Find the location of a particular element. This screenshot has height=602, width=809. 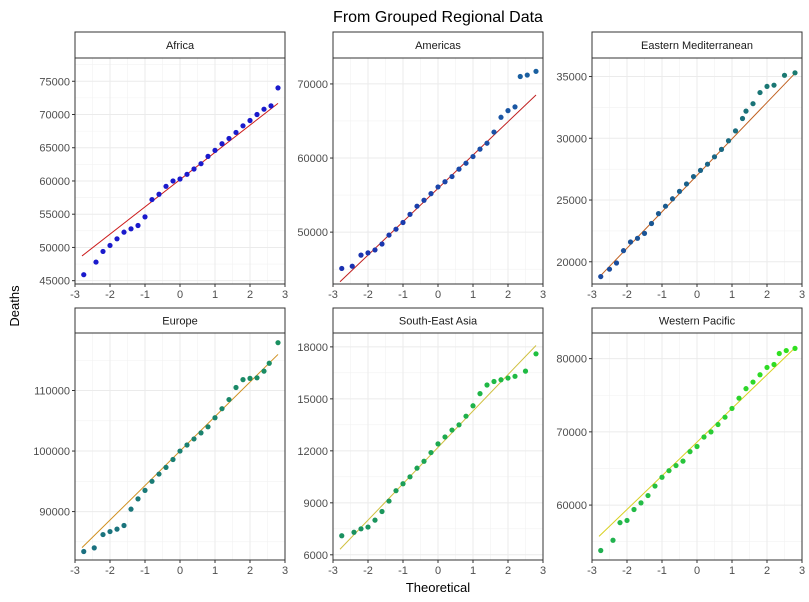

y-tick-label: 6000 is located at coordinates (316, 556).